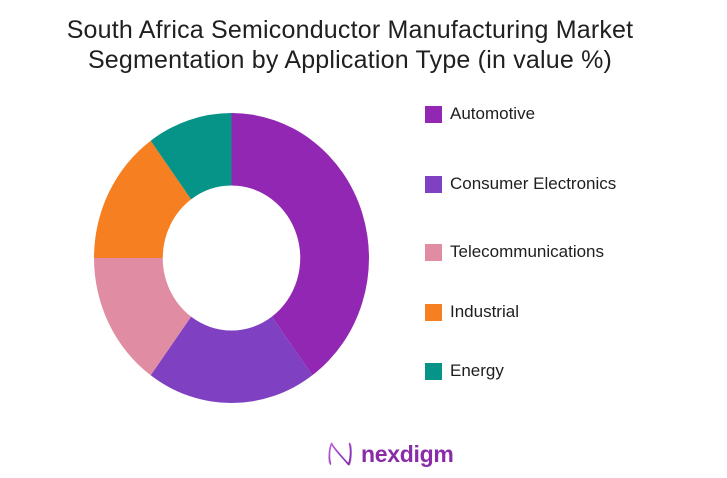 This screenshot has width=727, height=478. I want to click on legend-swatch-telecommunications, so click(433, 252).